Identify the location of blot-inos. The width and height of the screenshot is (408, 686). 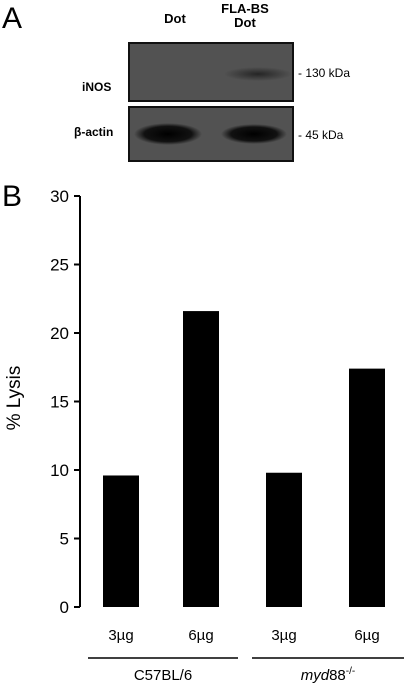
(211, 72).